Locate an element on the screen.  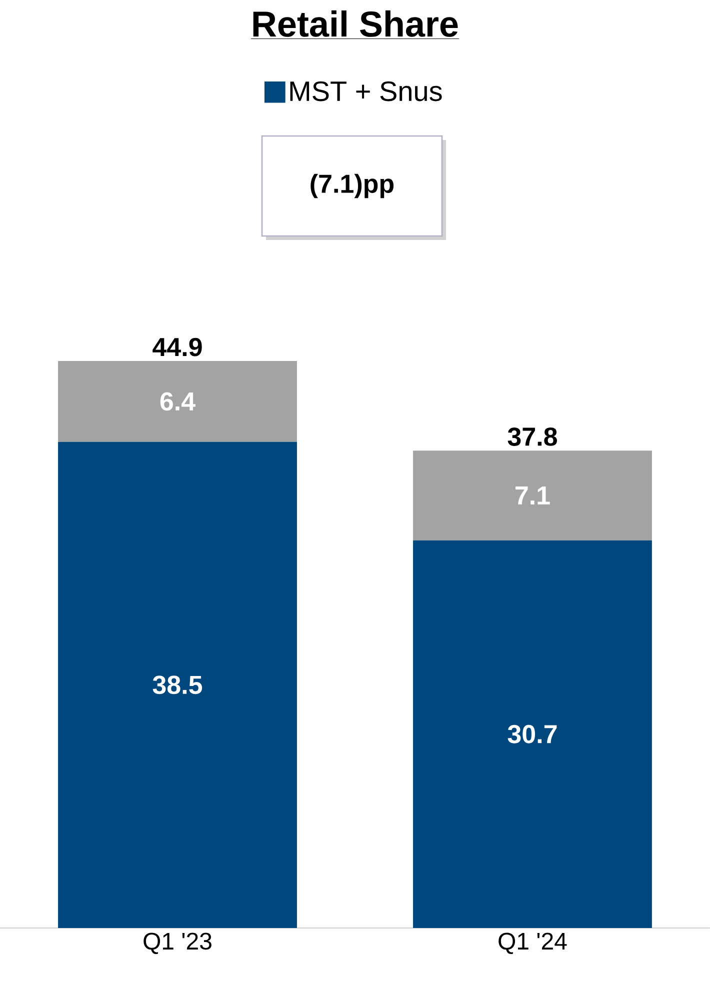
total-label: 44.9 is located at coordinates (177, 347).